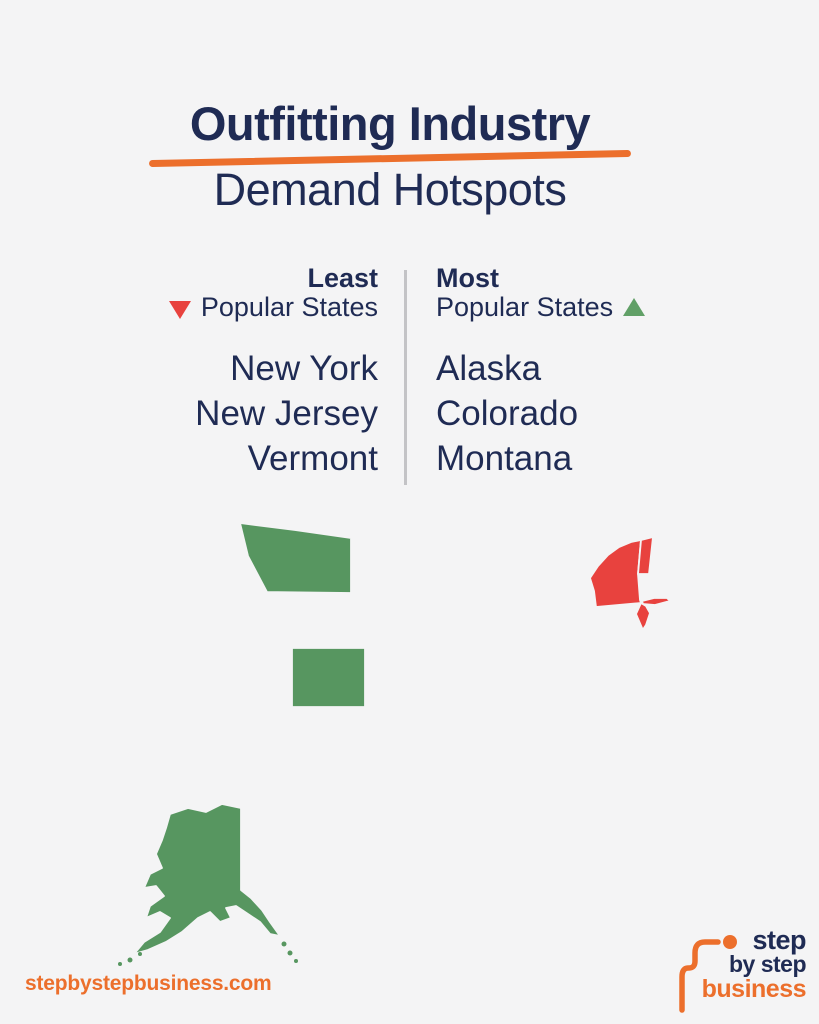 The width and height of the screenshot is (819, 1024). I want to click on state-montana, so click(295, 558).